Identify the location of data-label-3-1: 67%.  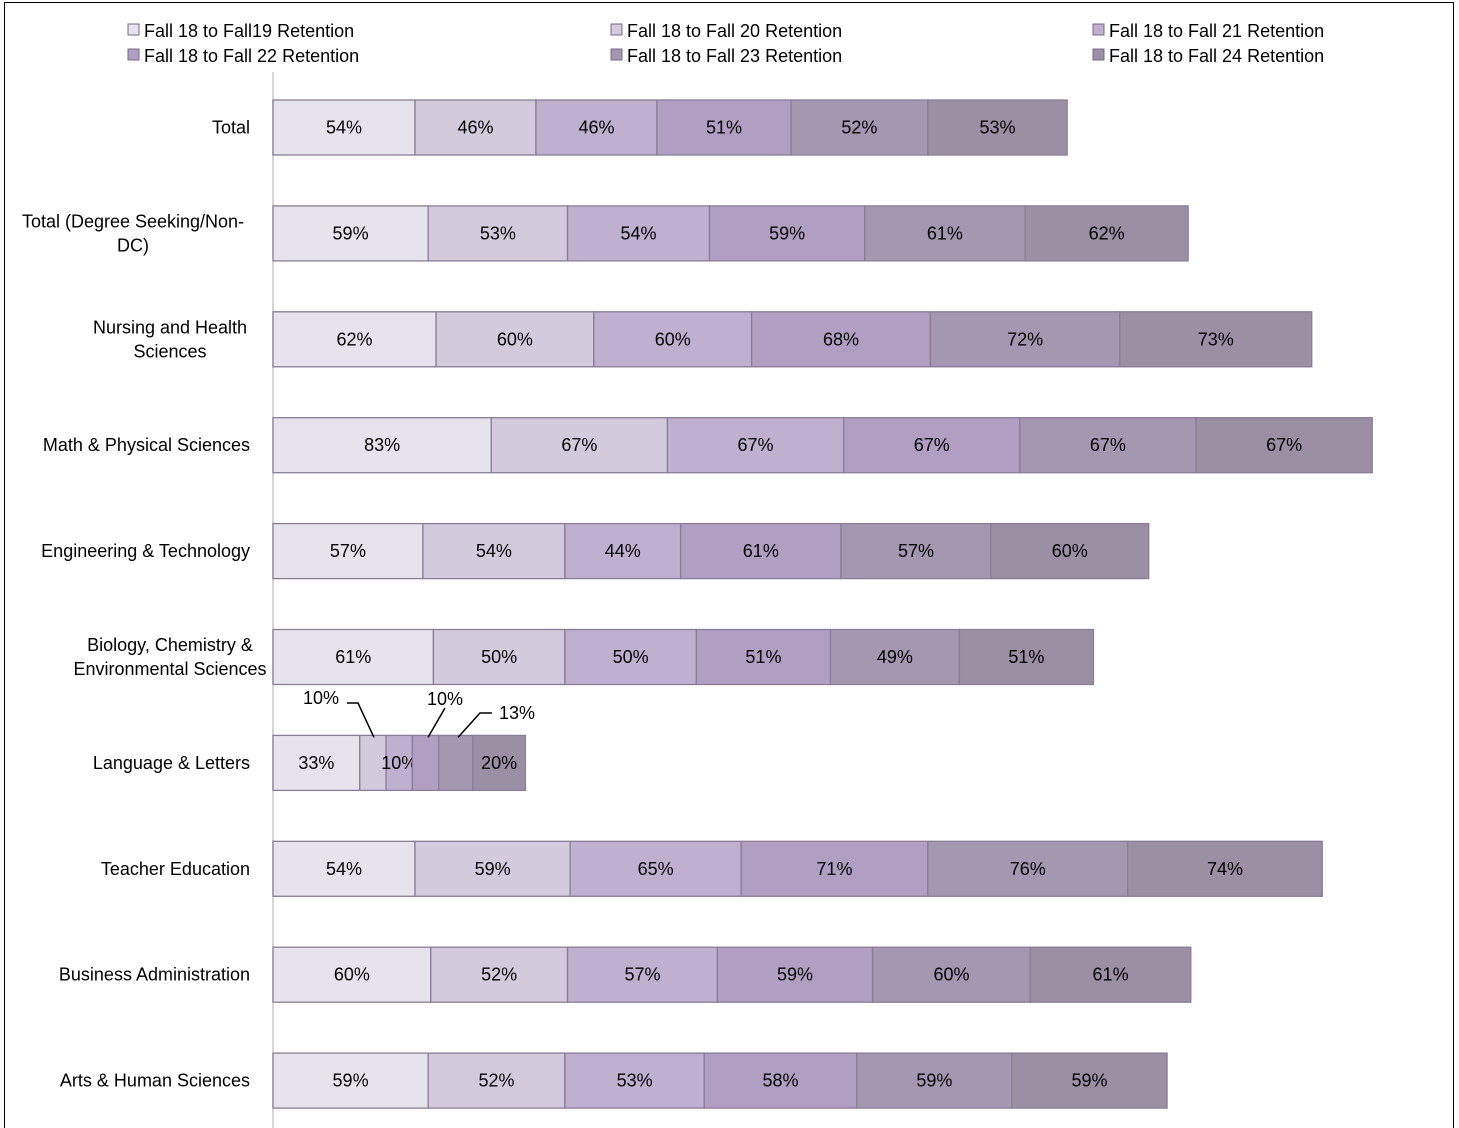
(579, 445).